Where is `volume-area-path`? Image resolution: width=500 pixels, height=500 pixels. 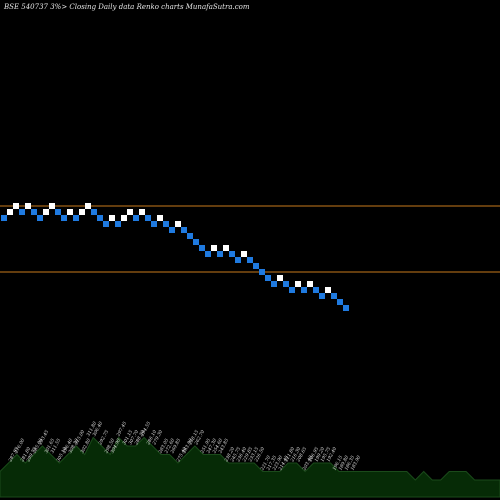
volume-area-path is located at coordinates (250, 467).